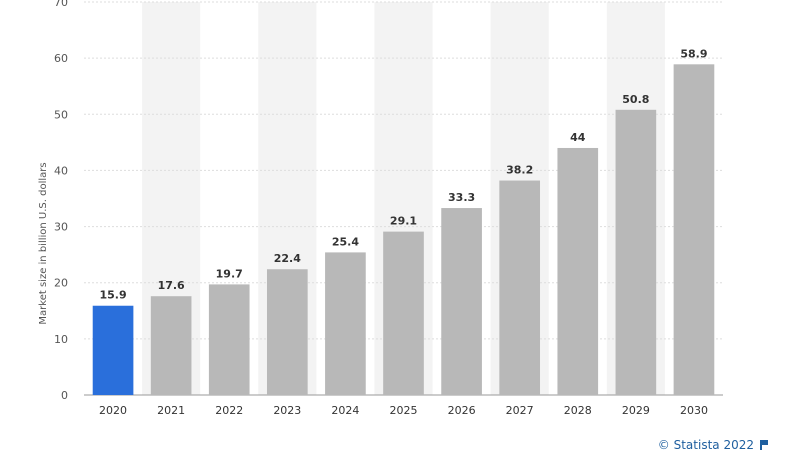  Describe the element at coordinates (61, 114) in the screenshot. I see `y-tick-label: 50` at that location.